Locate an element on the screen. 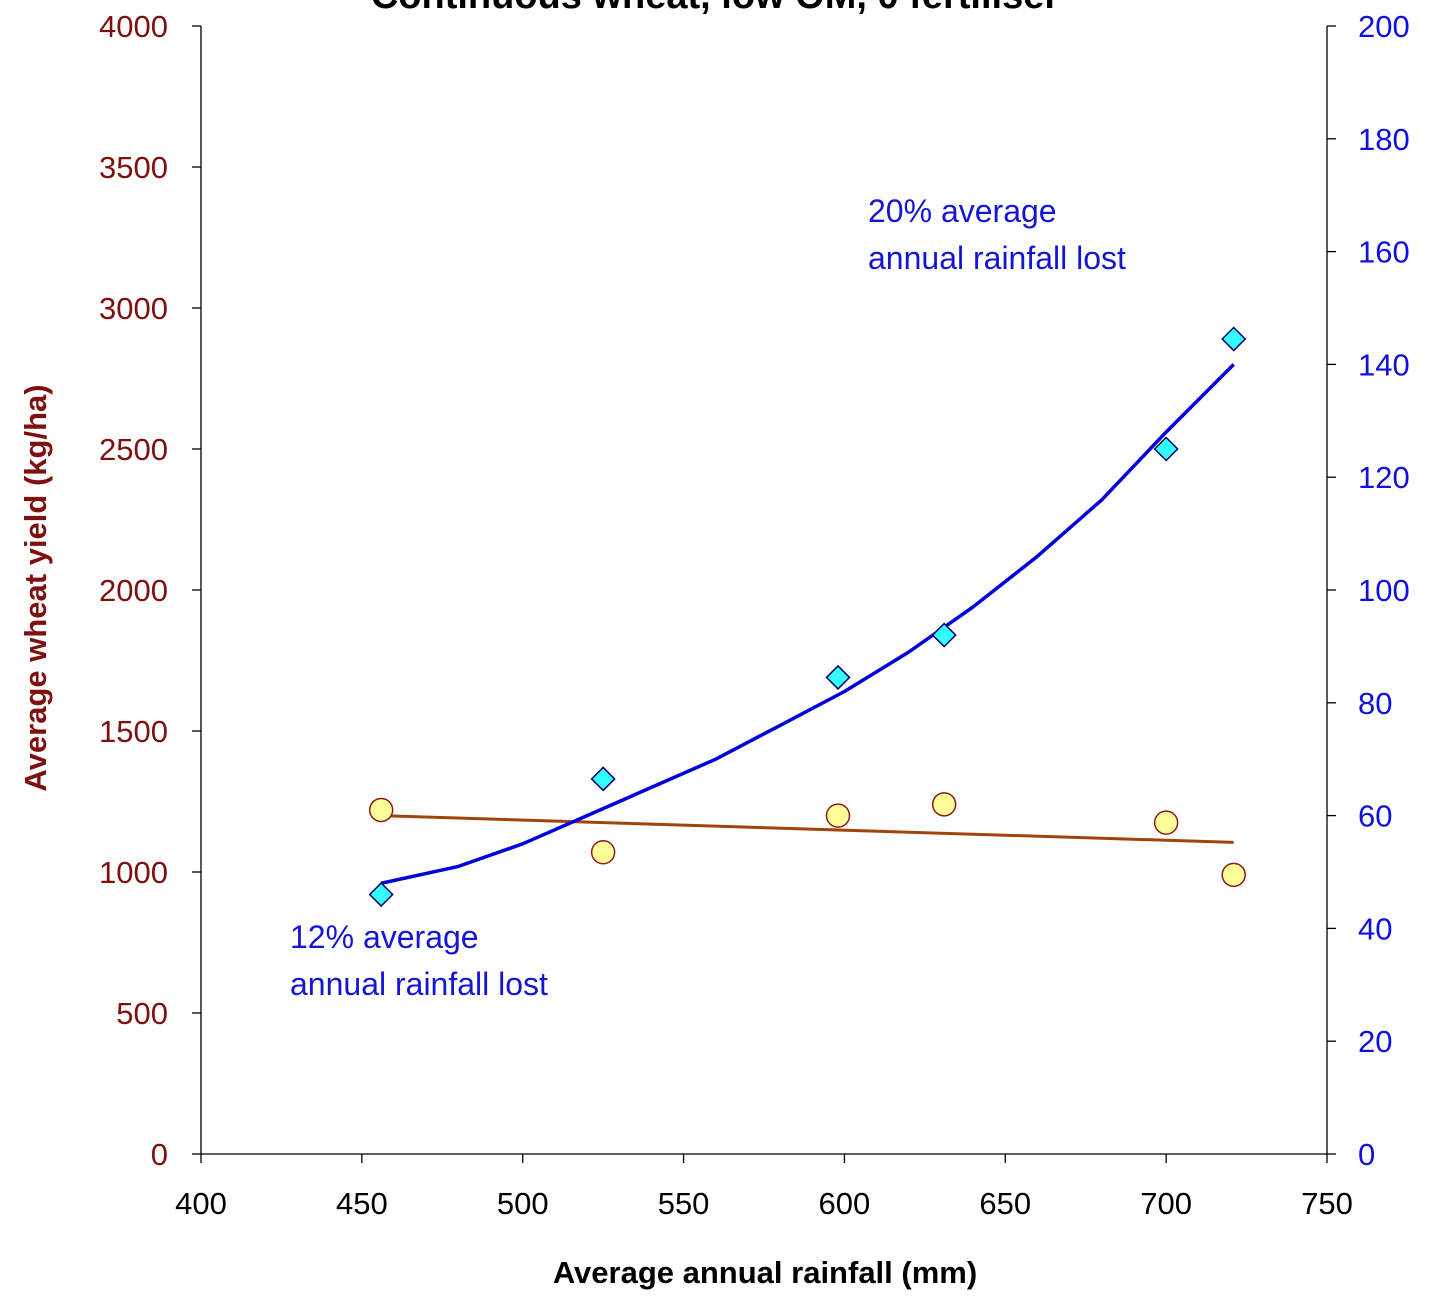  right-tick-label: 80 is located at coordinates (1375, 703).